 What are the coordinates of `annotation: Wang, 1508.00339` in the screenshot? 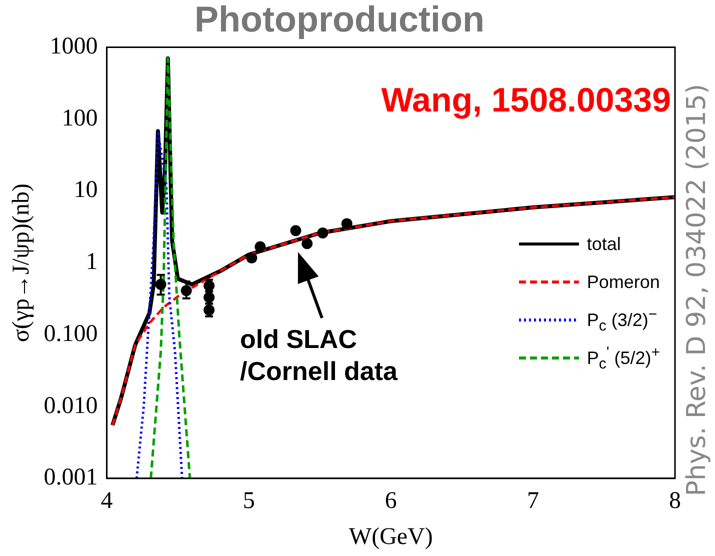 It's located at (526, 101).